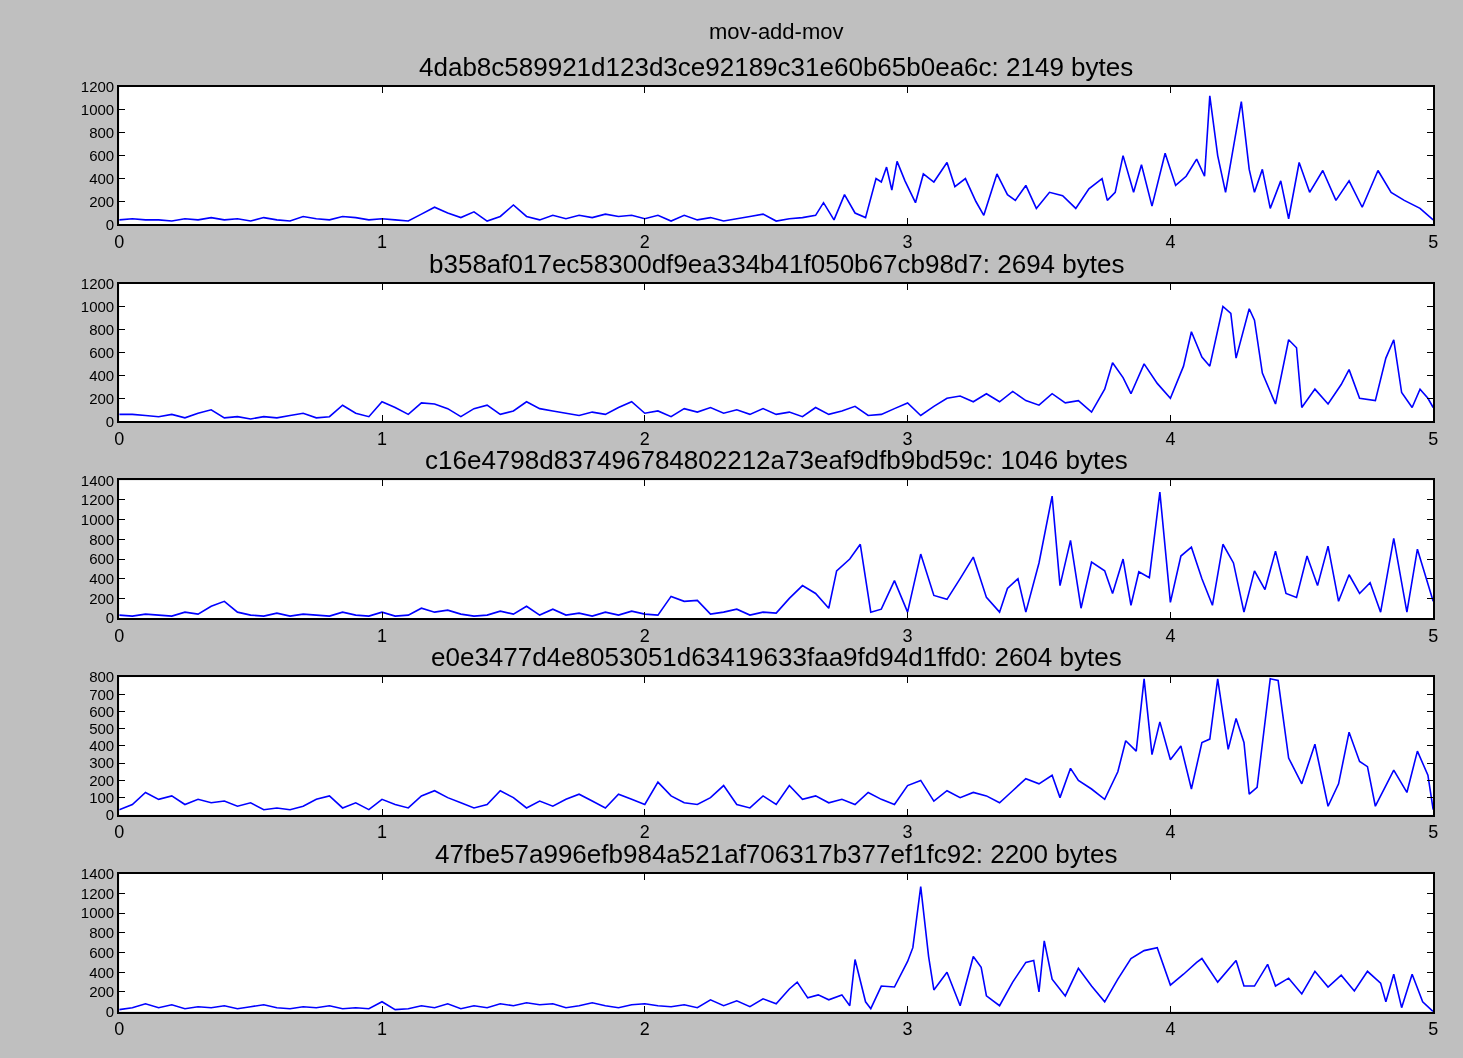 The width and height of the screenshot is (1463, 1058). I want to click on x-tick-label: 3, so click(907, 1029).